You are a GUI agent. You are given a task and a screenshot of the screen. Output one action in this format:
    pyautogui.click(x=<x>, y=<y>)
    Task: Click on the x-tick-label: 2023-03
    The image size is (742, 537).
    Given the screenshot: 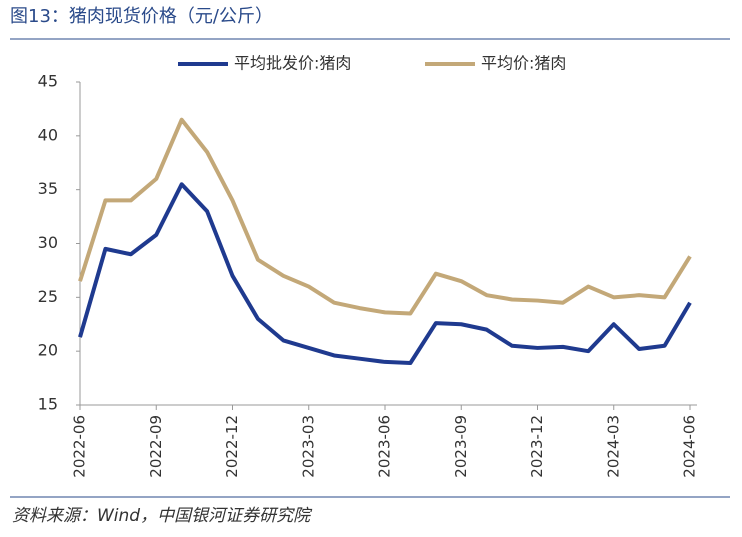 What is the action you would take?
    pyautogui.click(x=308, y=446)
    